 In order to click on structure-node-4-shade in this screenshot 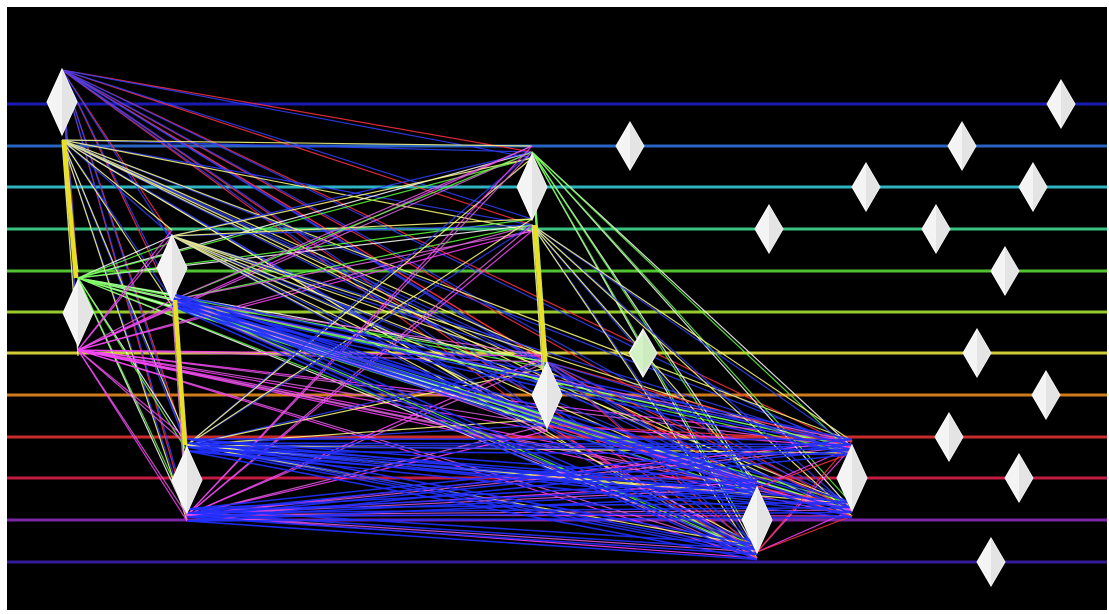, I will do `click(194, 480)`.